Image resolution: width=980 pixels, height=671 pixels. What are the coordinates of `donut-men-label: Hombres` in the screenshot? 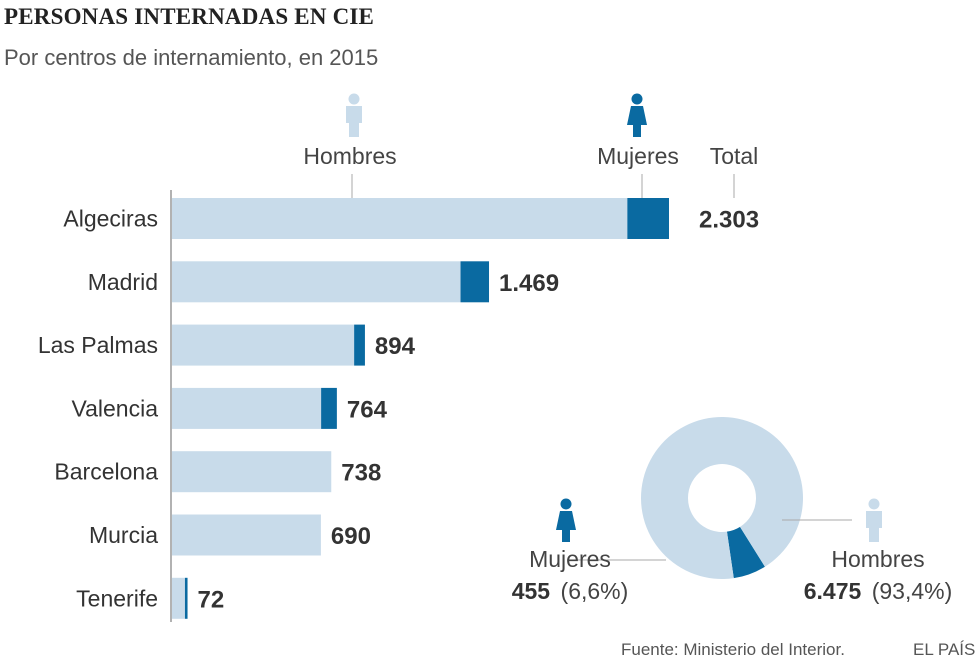 It's located at (877, 559).